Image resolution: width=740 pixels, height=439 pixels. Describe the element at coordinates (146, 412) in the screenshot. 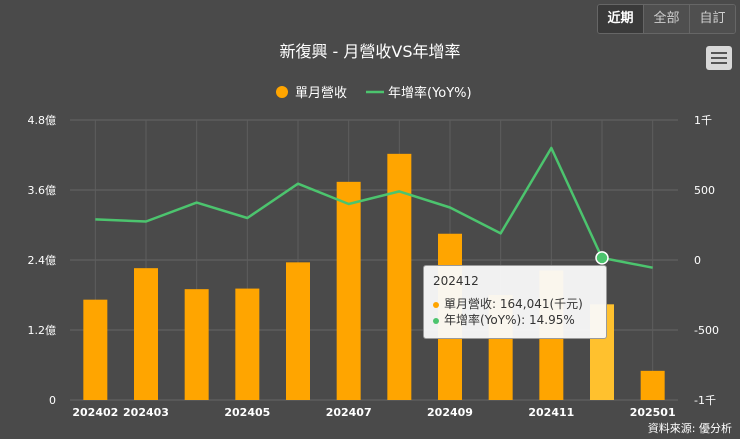

I see `x-tick-label: 202403` at that location.